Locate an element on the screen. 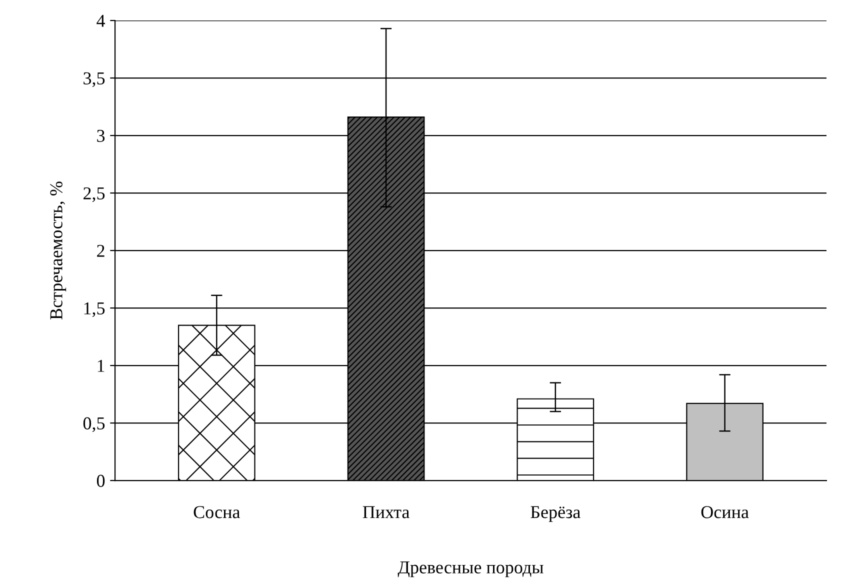 Image resolution: width=852 pixels, height=586 pixels. y-tick-label: 0 is located at coordinates (100, 480).